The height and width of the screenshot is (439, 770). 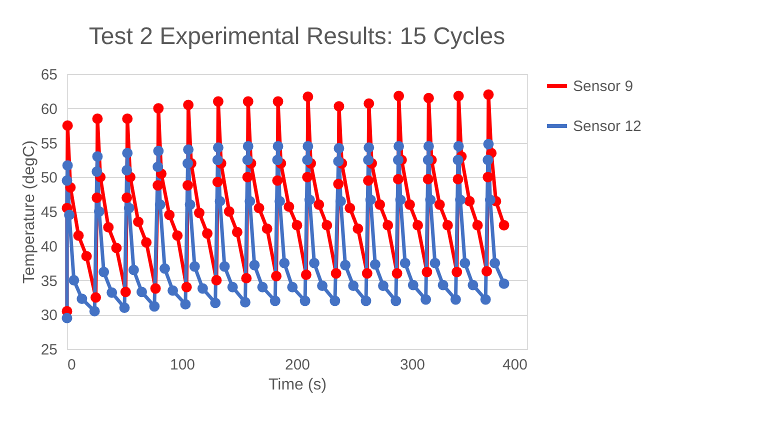 What do you see at coordinates (49, 281) in the screenshot?
I see `y-tick-label: 35` at bounding box center [49, 281].